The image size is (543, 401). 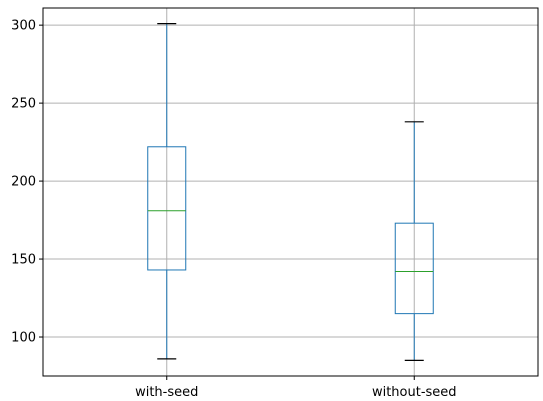 I want to click on x-axis: with-seed without-seed, so click(x=296, y=388).